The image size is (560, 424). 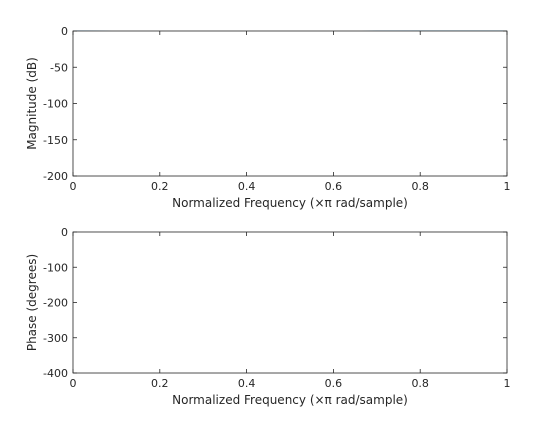 I want to click on phase-x-axis-label: Normalized Frequency (×π rad/sample), so click(x=290, y=400).